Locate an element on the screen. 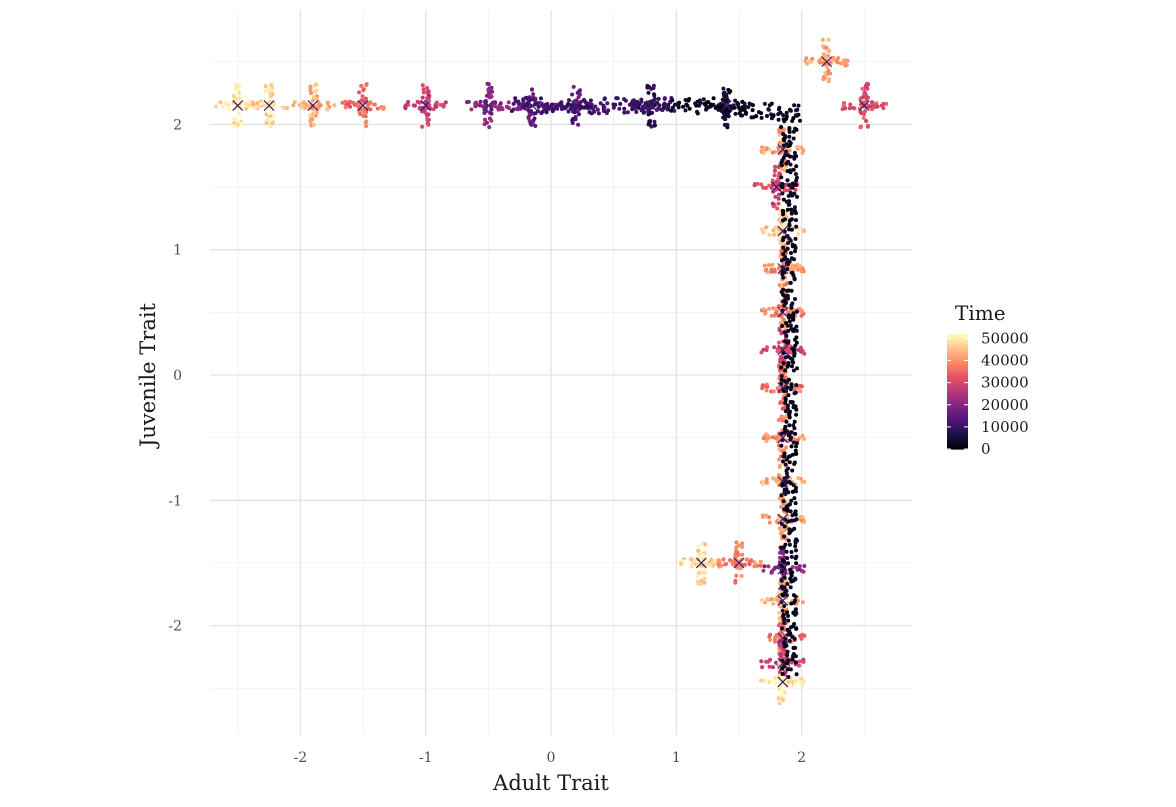 This screenshot has width=1176, height=807. marker-stroke is located at coordinates (426, 106).